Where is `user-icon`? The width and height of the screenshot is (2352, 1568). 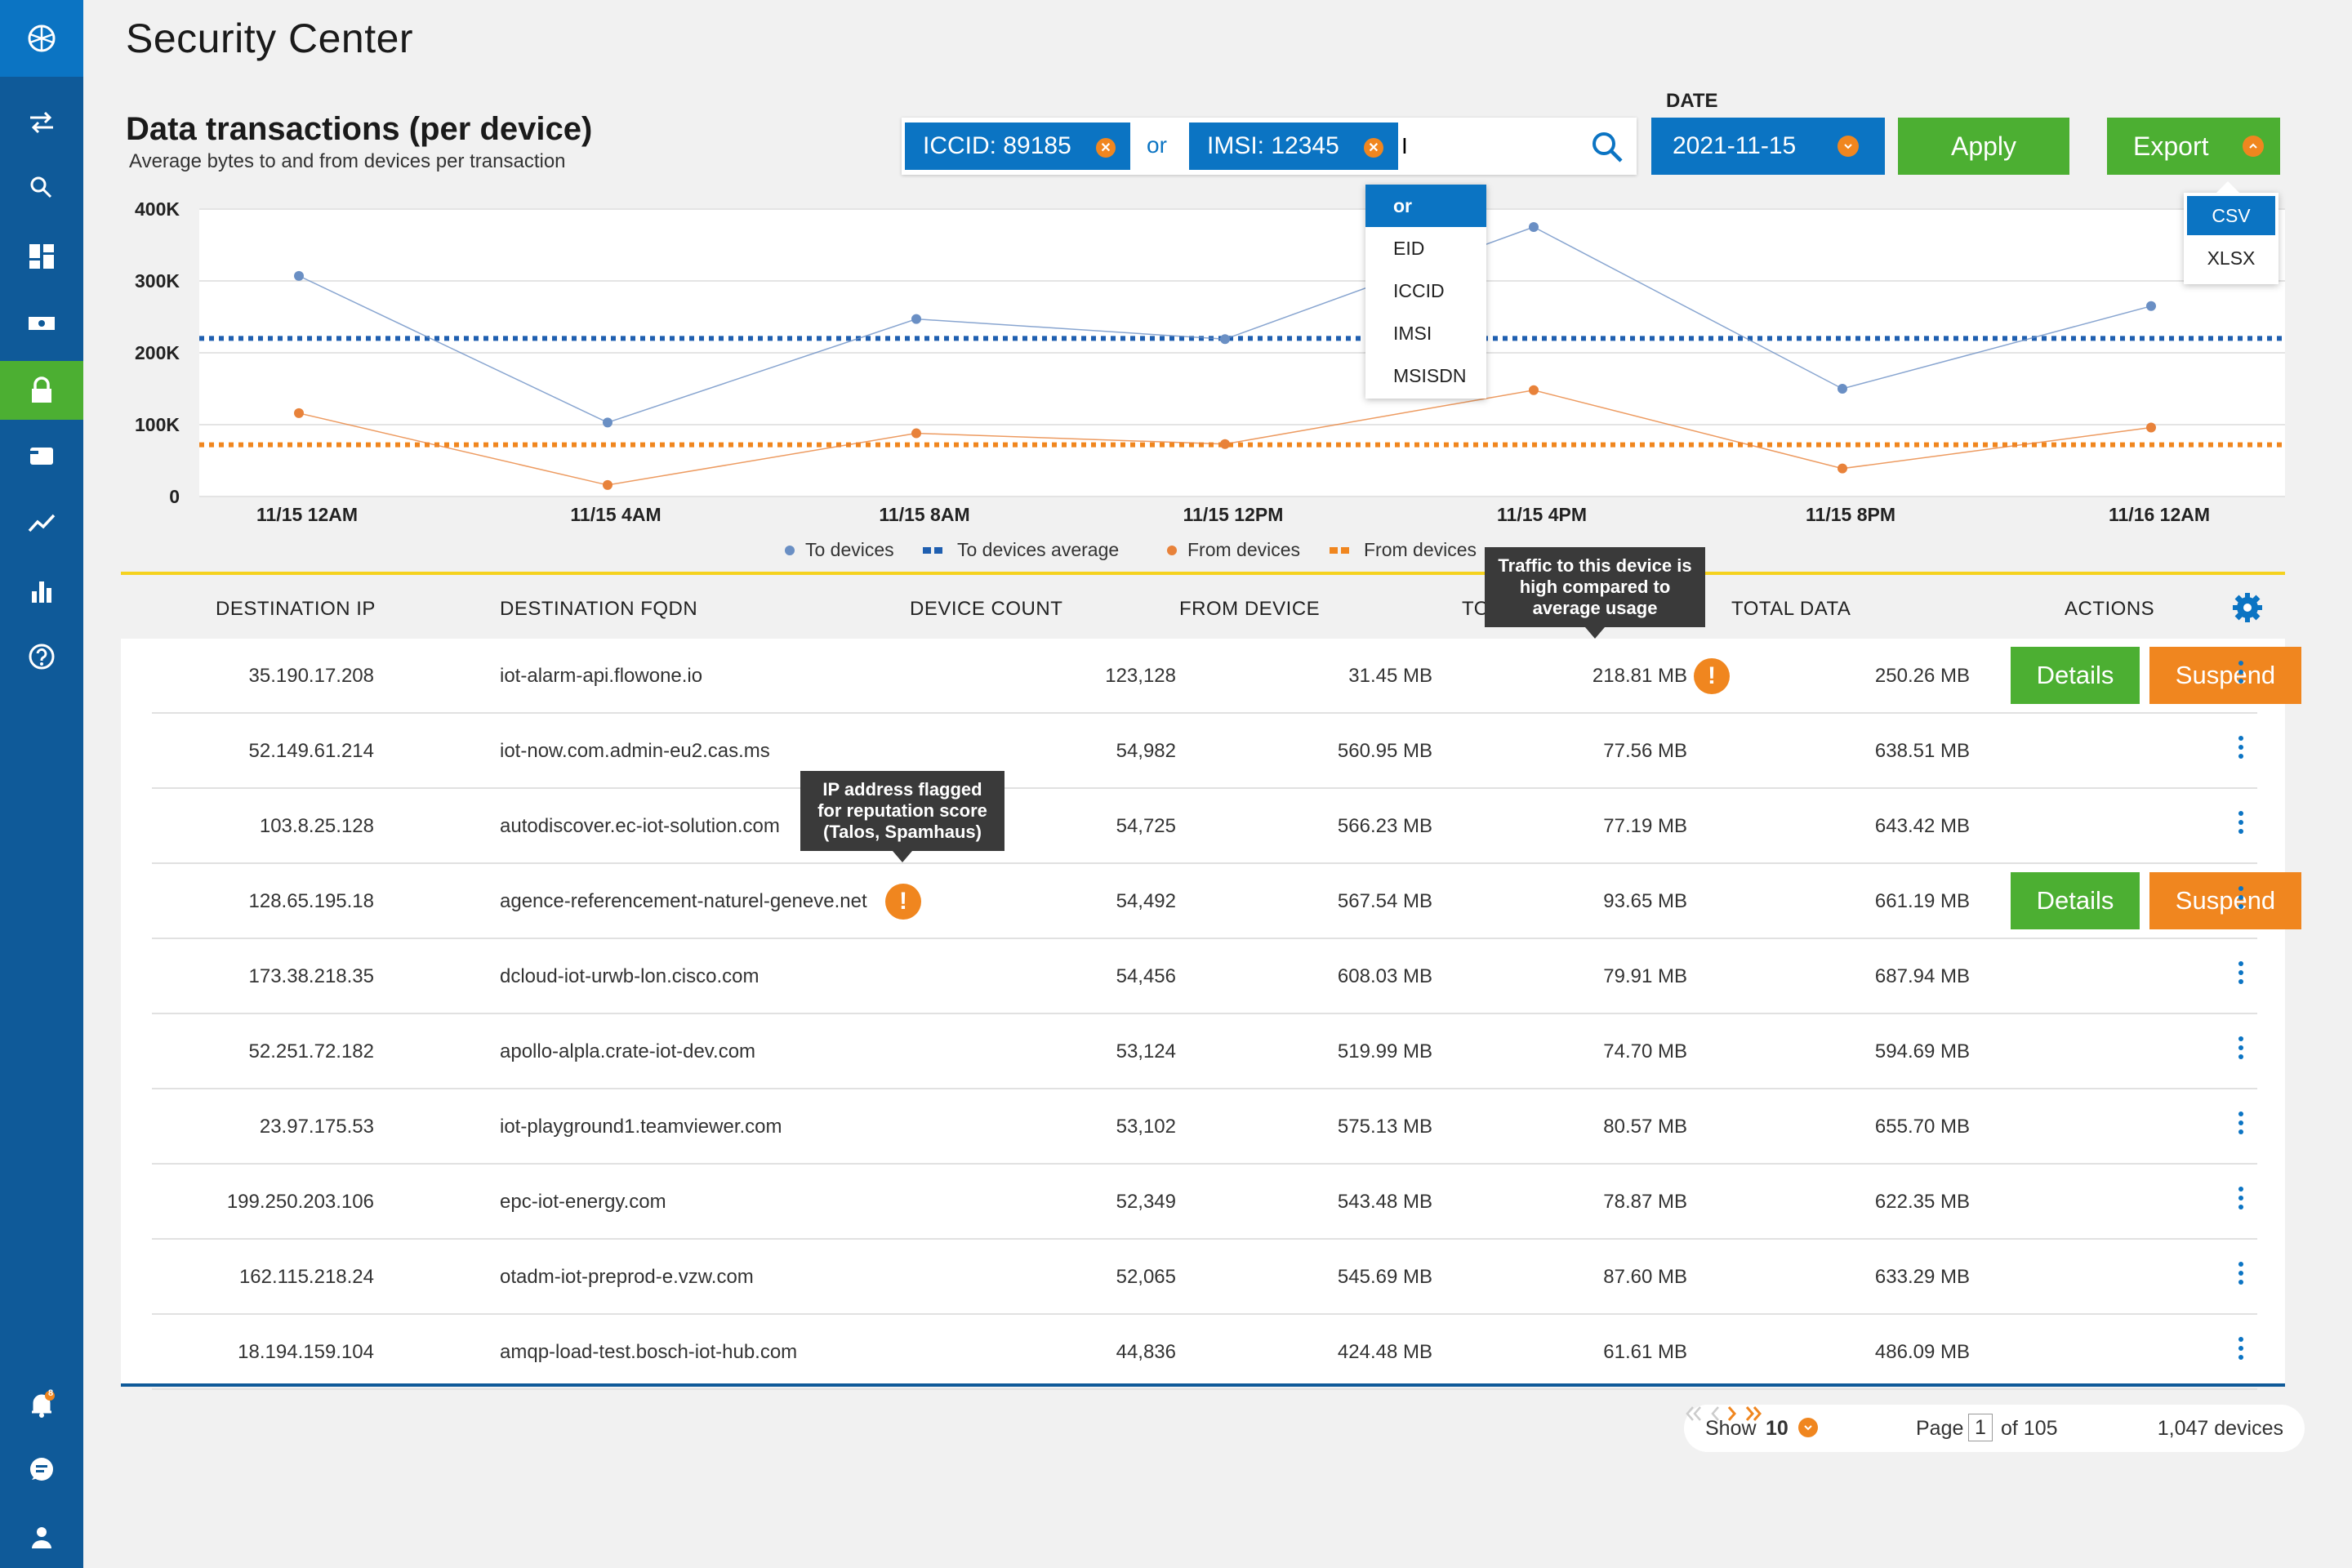 user-icon is located at coordinates (41, 1537).